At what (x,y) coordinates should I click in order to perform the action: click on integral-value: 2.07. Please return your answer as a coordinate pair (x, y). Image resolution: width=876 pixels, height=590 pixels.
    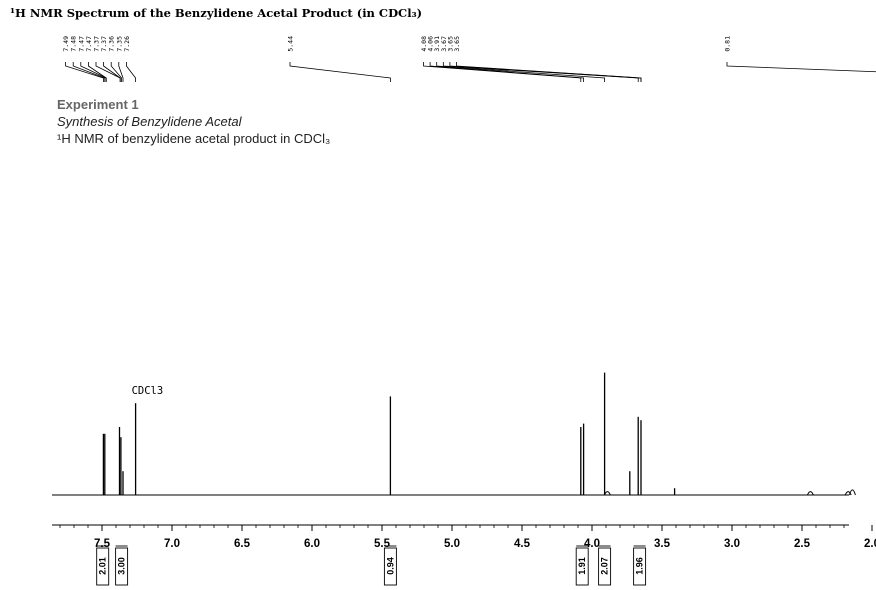
    Looking at the image, I should click on (605, 566).